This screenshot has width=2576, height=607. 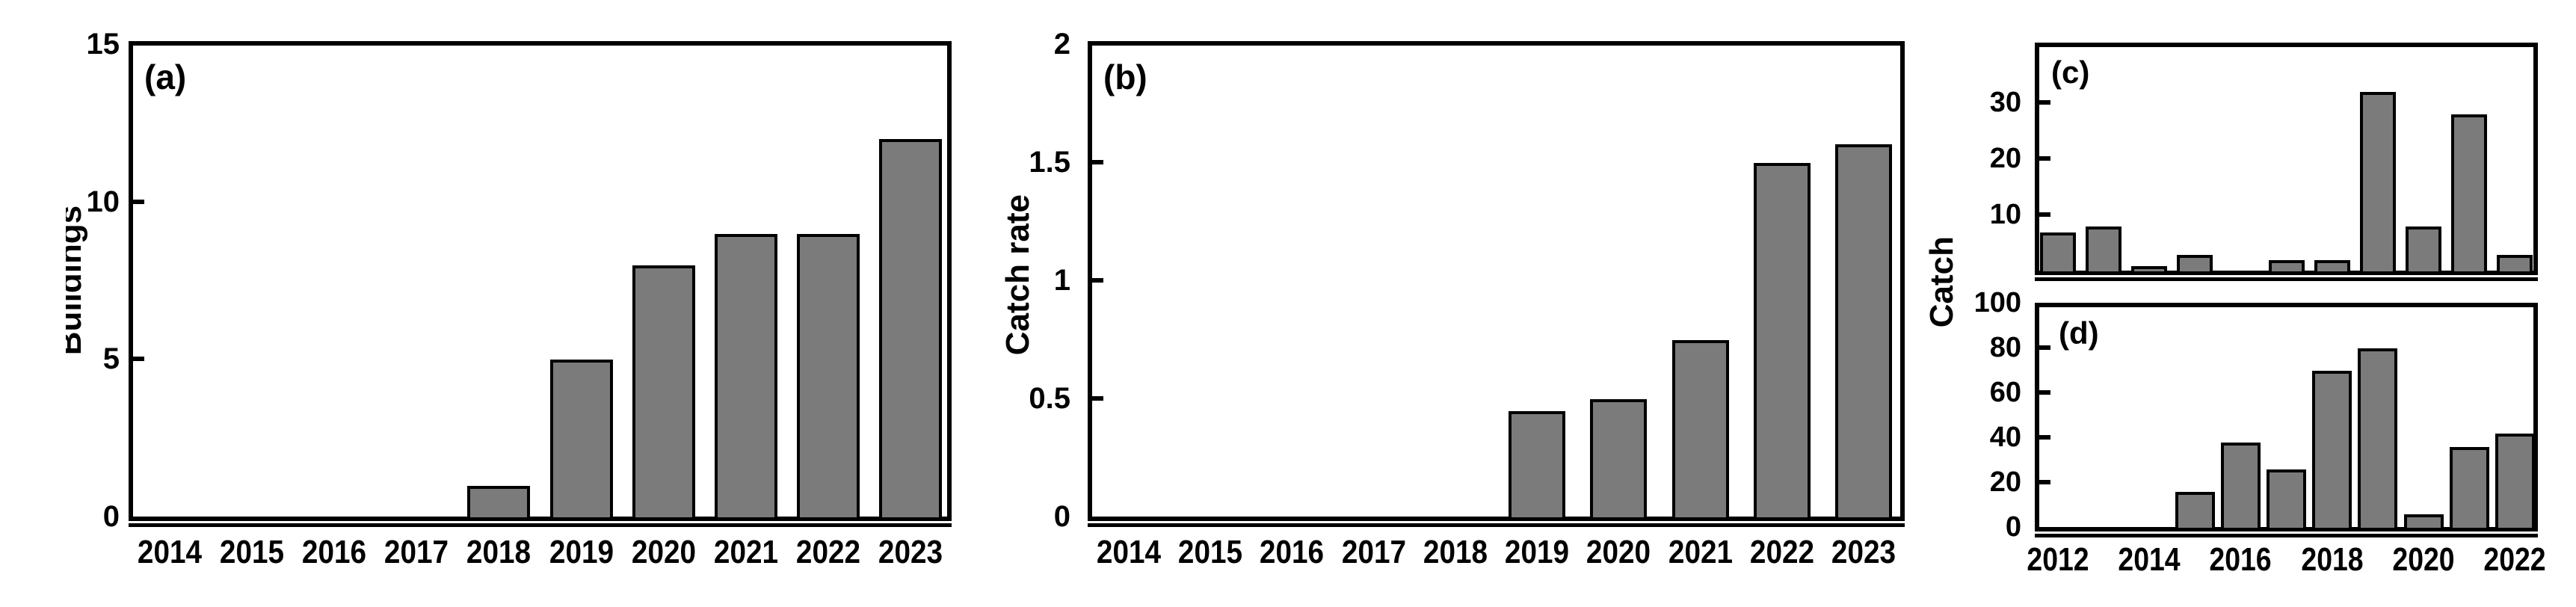 What do you see at coordinates (2332, 559) in the screenshot?
I see `panel-d-xtick-label-2018: 2018` at bounding box center [2332, 559].